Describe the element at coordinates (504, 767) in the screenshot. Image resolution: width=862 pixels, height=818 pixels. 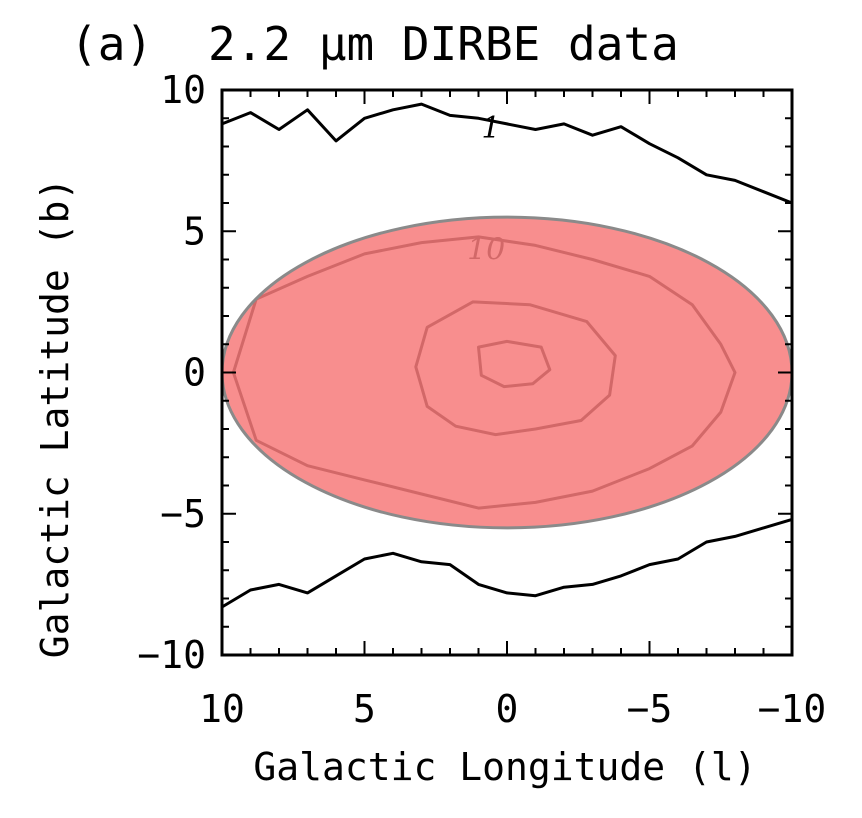
I see `x-axis-title: Galactic Longitude (l)` at that location.